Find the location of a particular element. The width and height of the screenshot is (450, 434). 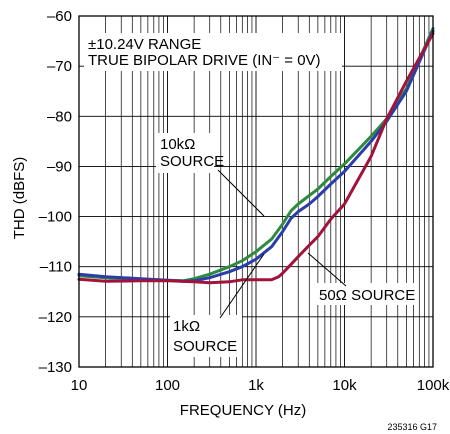

annotation-50ohm-label: 50Ω SOURCE is located at coordinates (367, 295).